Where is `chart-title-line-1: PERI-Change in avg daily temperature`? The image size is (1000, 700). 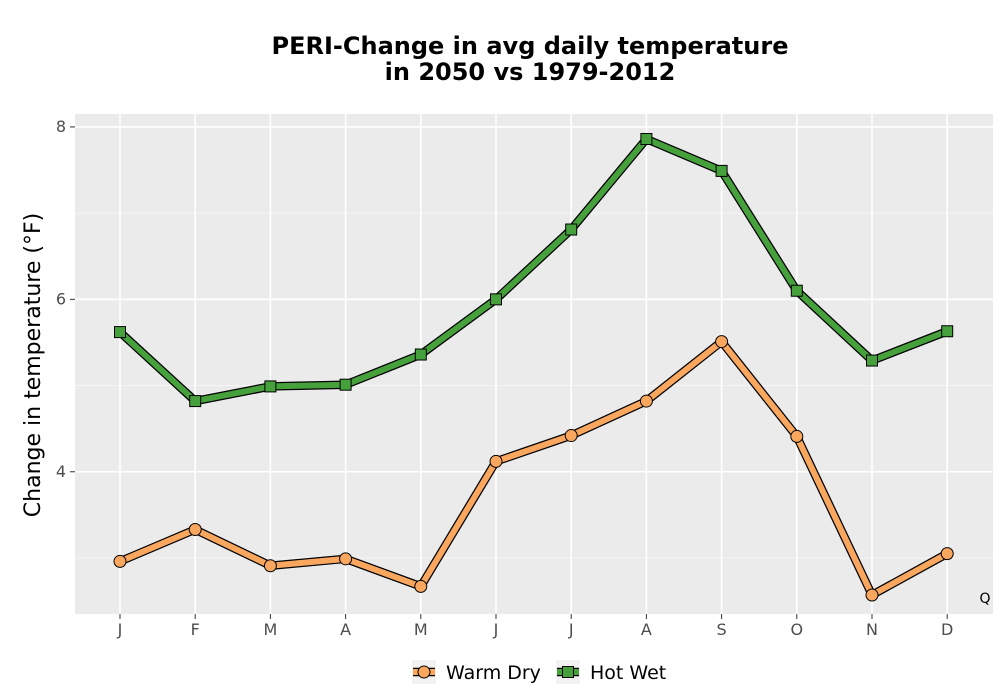 chart-title-line-1: PERI-Change in avg daily temperature is located at coordinates (530, 46).